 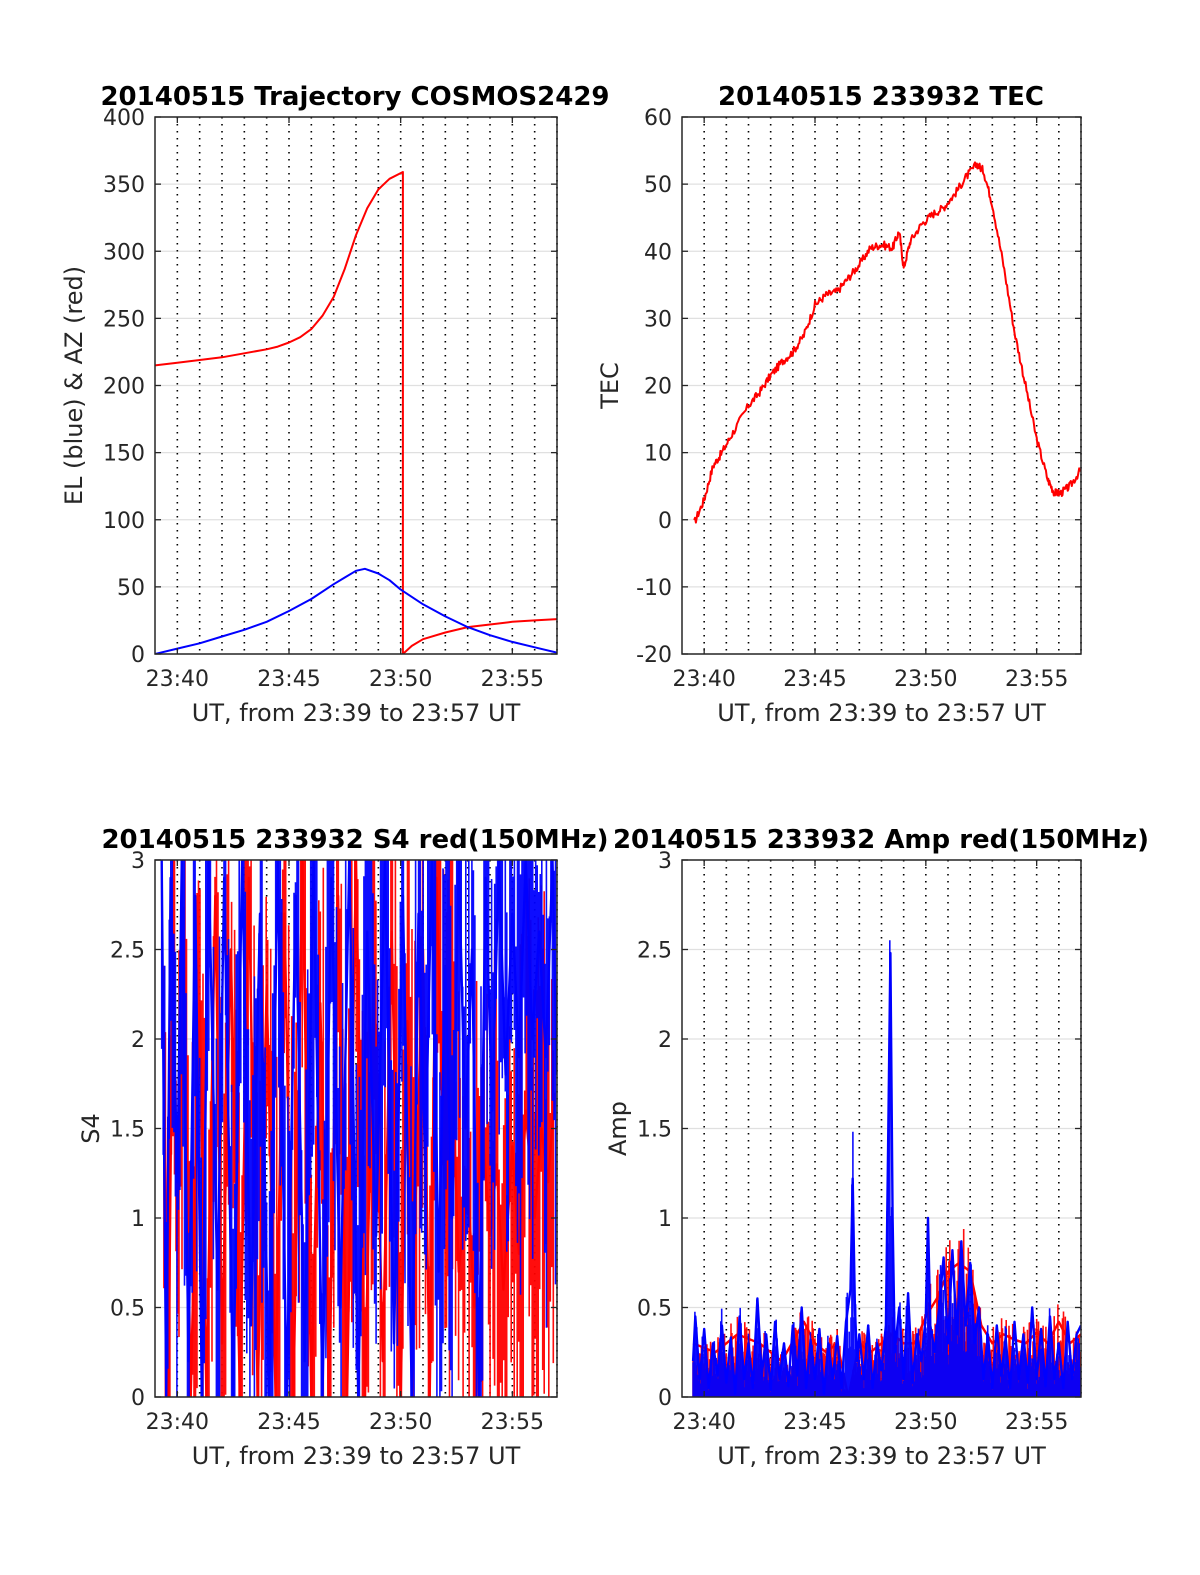 I want to click on y-tick-label: 400, so click(x=124, y=118).